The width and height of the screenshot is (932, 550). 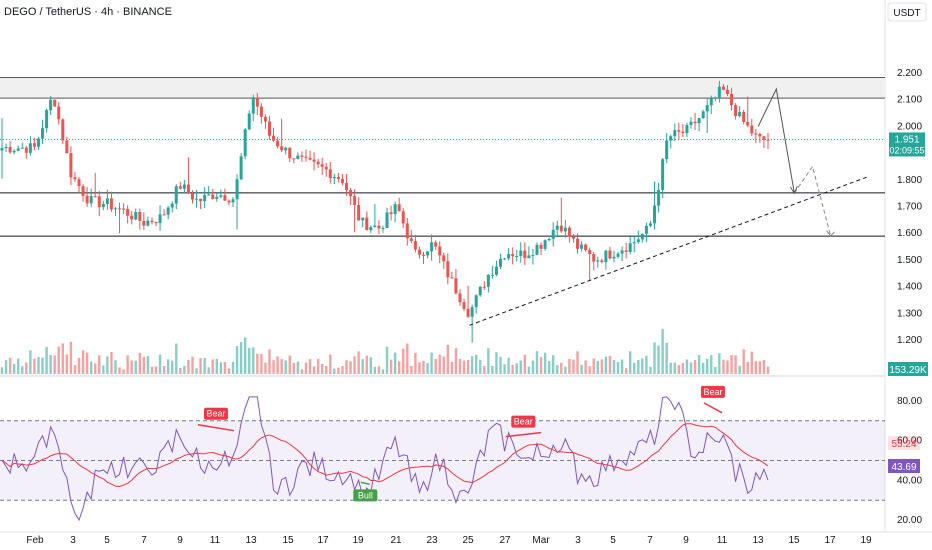 What do you see at coordinates (908, 370) in the screenshot?
I see `volume-value: 153.29K` at bounding box center [908, 370].